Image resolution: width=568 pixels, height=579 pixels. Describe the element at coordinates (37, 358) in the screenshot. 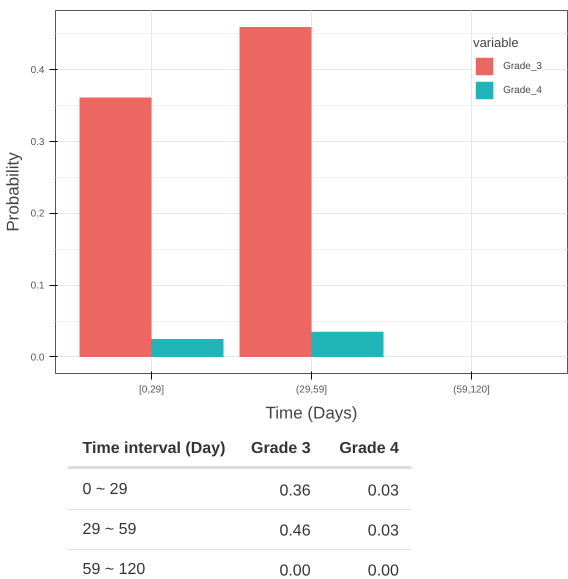

I see `y-tick-label: 0.0` at that location.